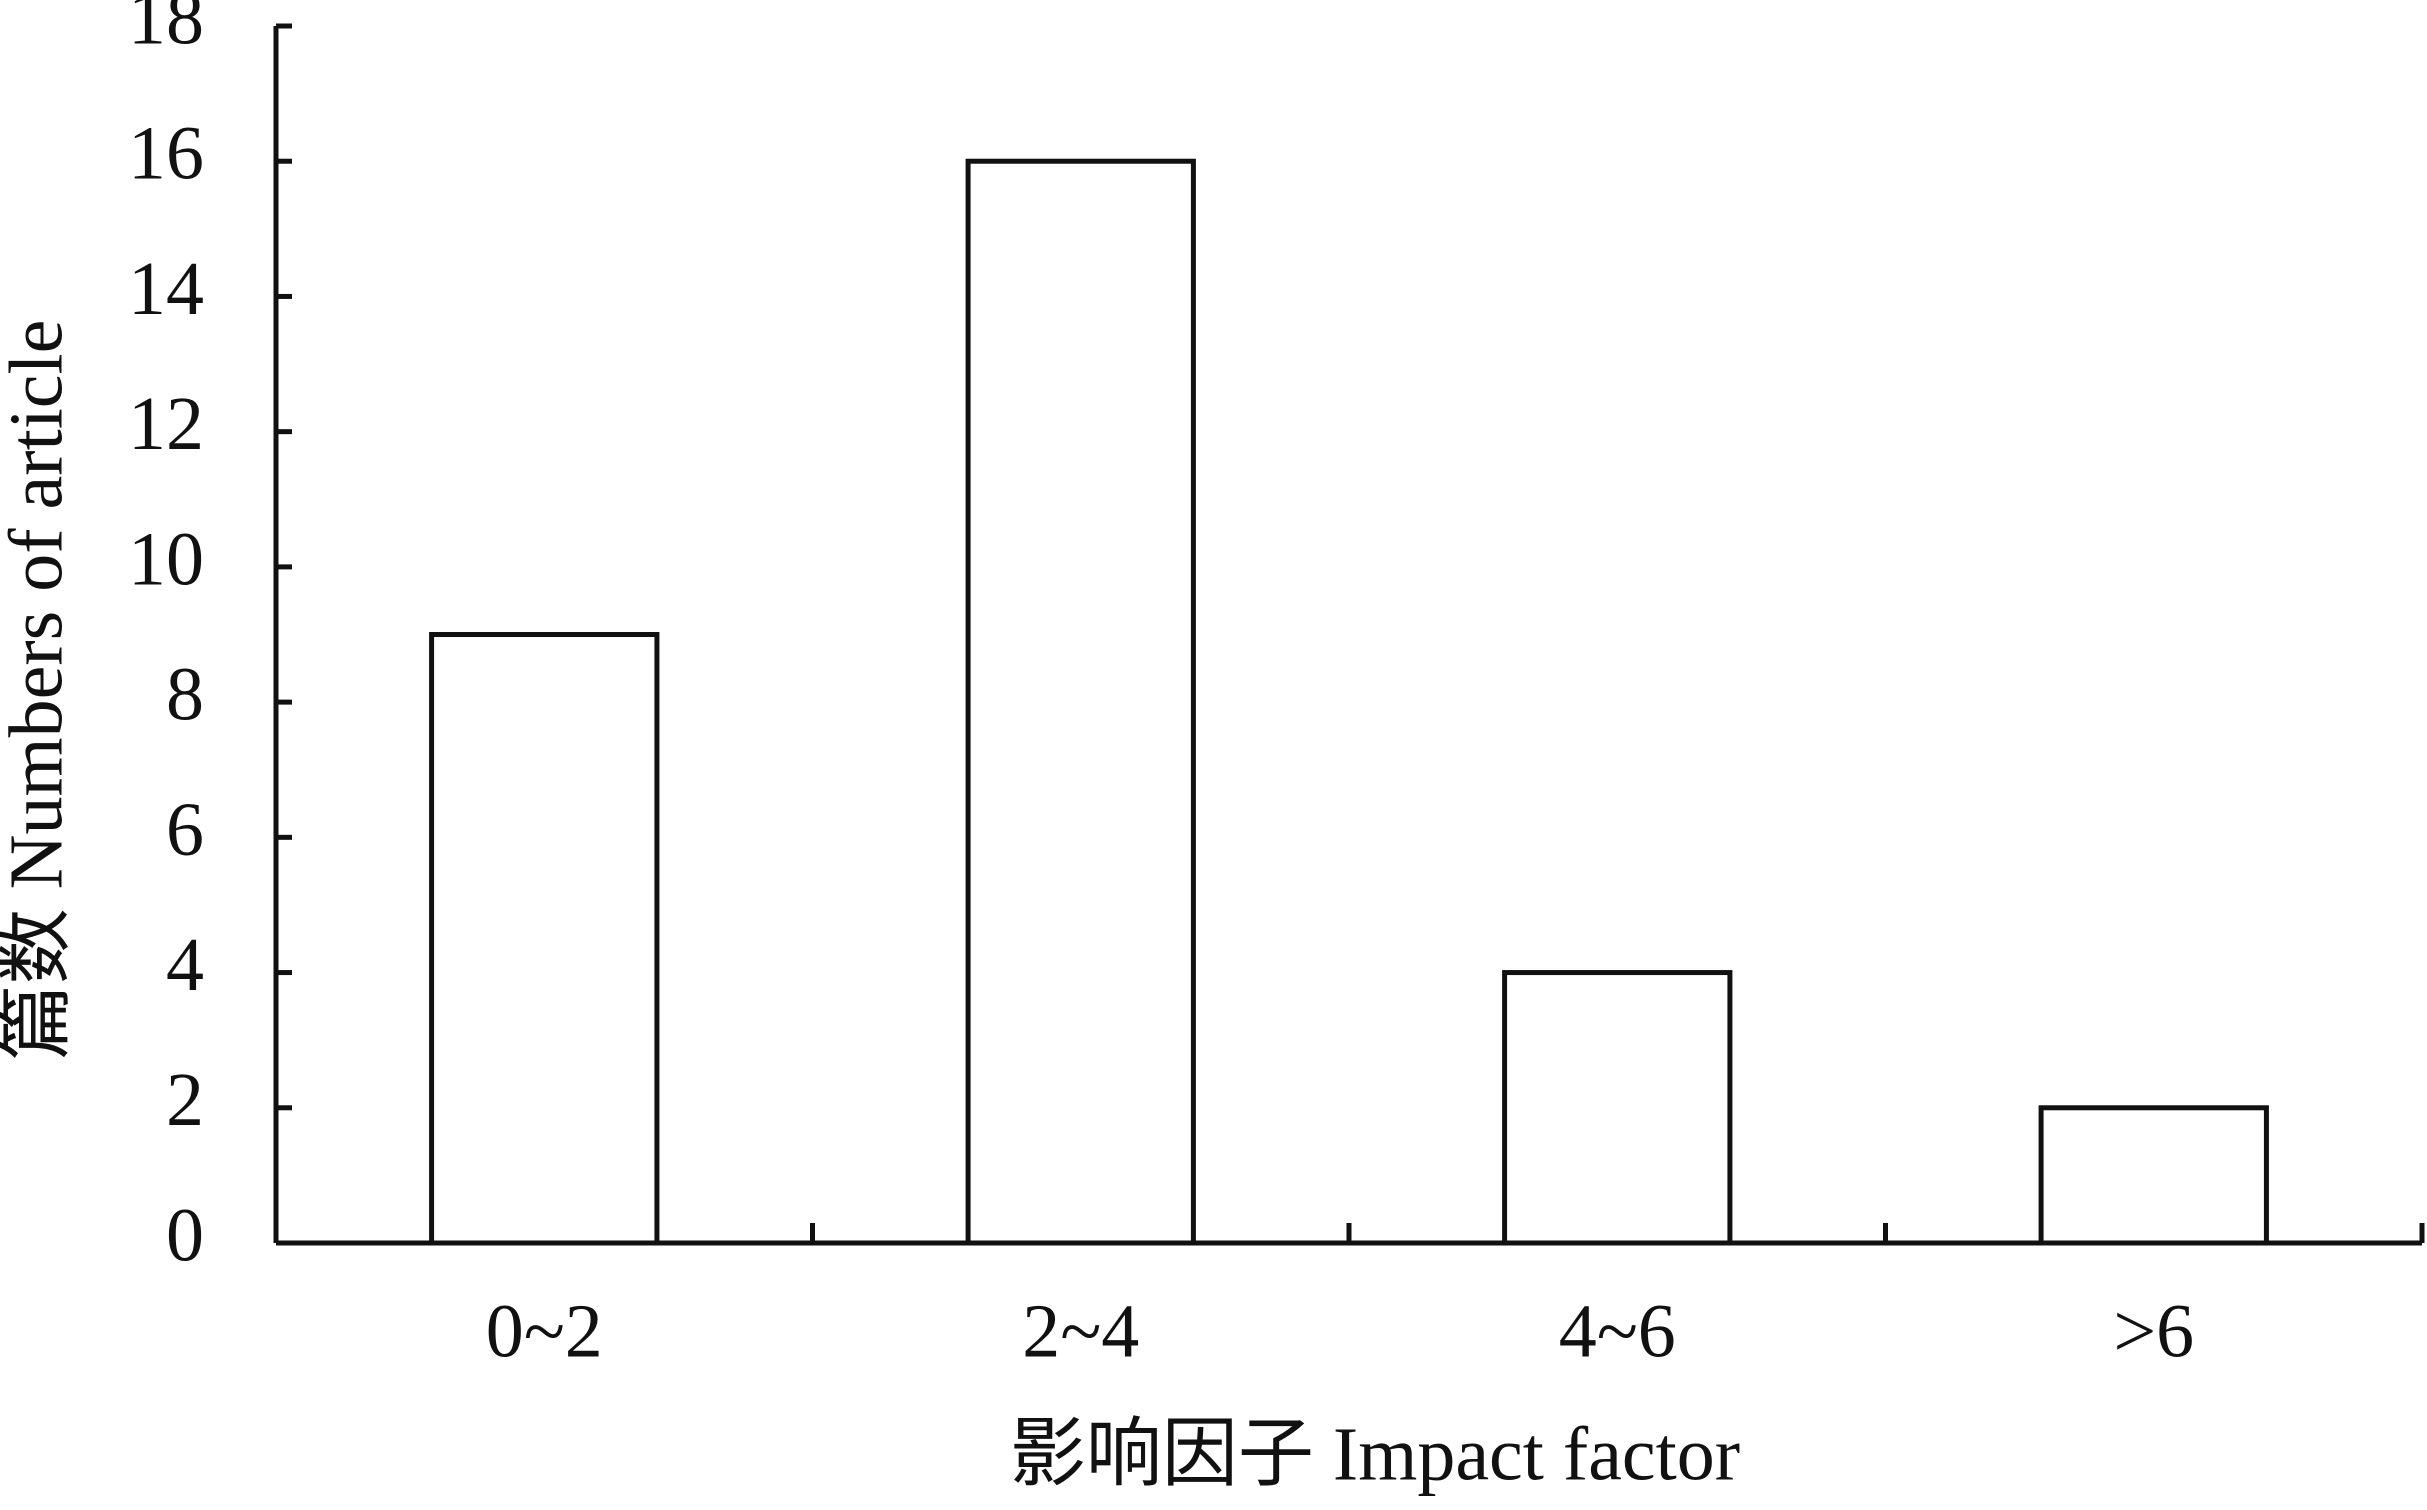  Describe the element at coordinates (1080, 1331) in the screenshot. I see `x-tick-label: 2~4` at that location.